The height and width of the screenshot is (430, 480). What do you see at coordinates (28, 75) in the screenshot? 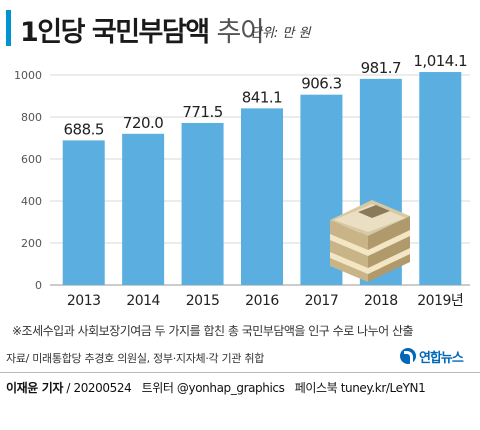
I see `y-tick-label: 1000` at bounding box center [28, 75].